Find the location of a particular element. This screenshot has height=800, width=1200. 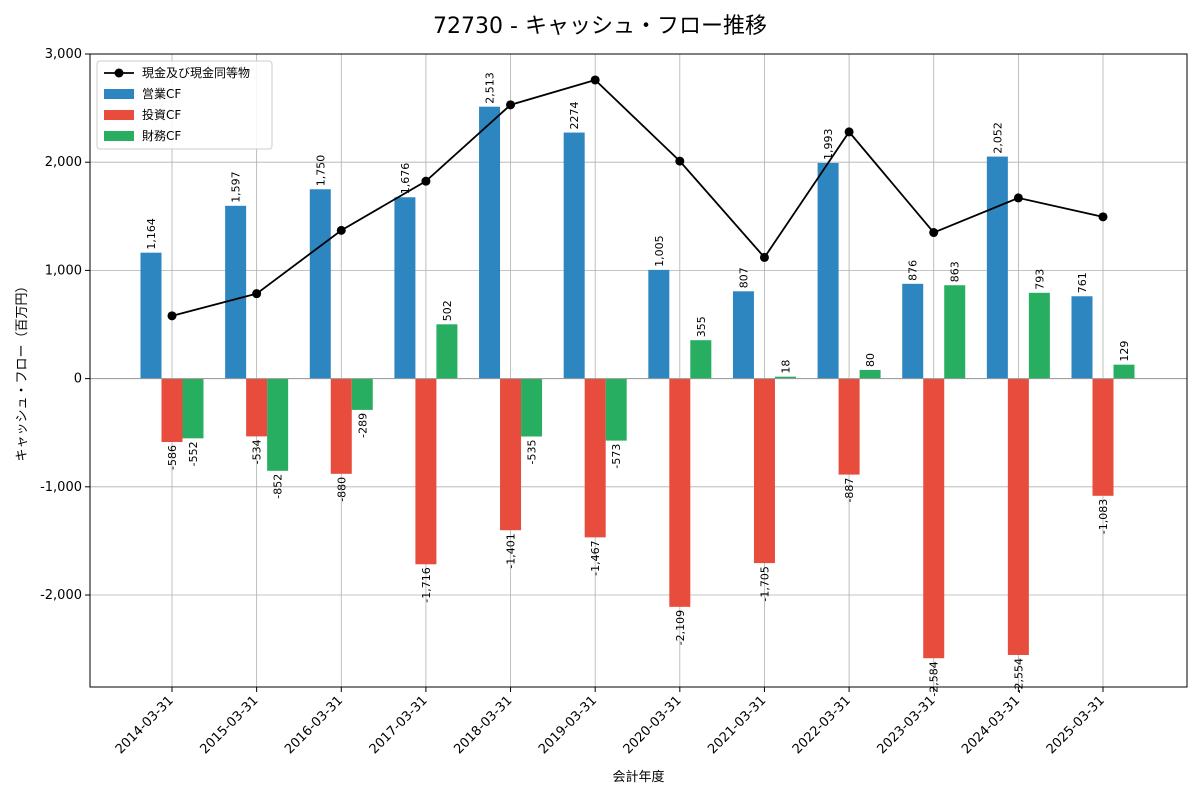

data-label: 793 is located at coordinates (1039, 279).